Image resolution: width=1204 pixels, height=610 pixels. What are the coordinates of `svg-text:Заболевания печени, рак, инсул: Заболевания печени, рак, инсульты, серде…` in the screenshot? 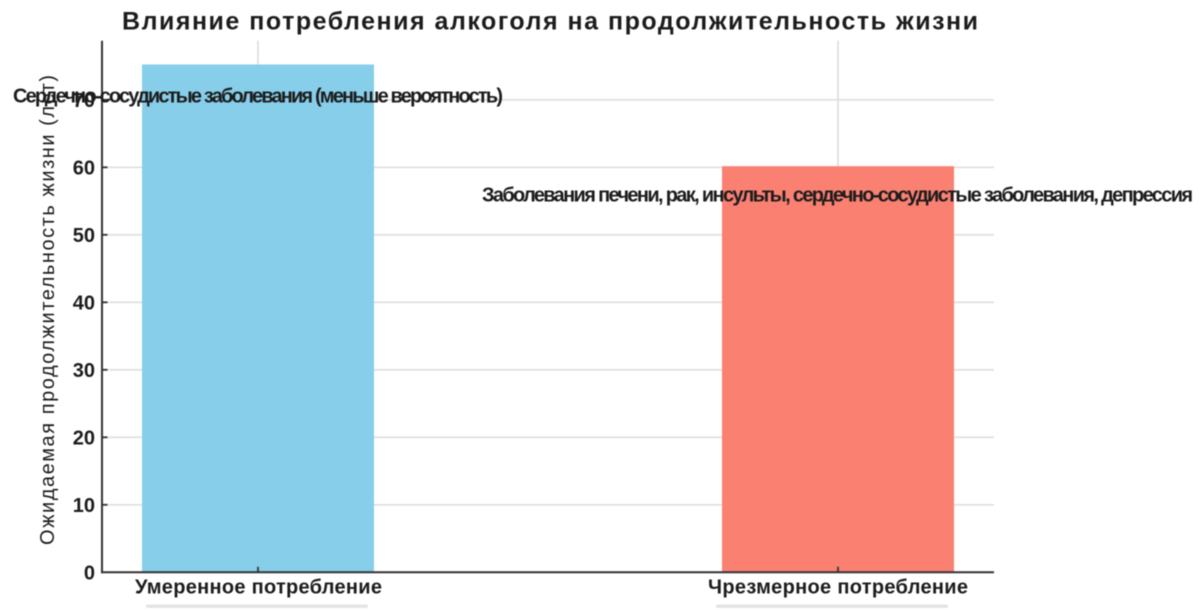 It's located at (837, 196).